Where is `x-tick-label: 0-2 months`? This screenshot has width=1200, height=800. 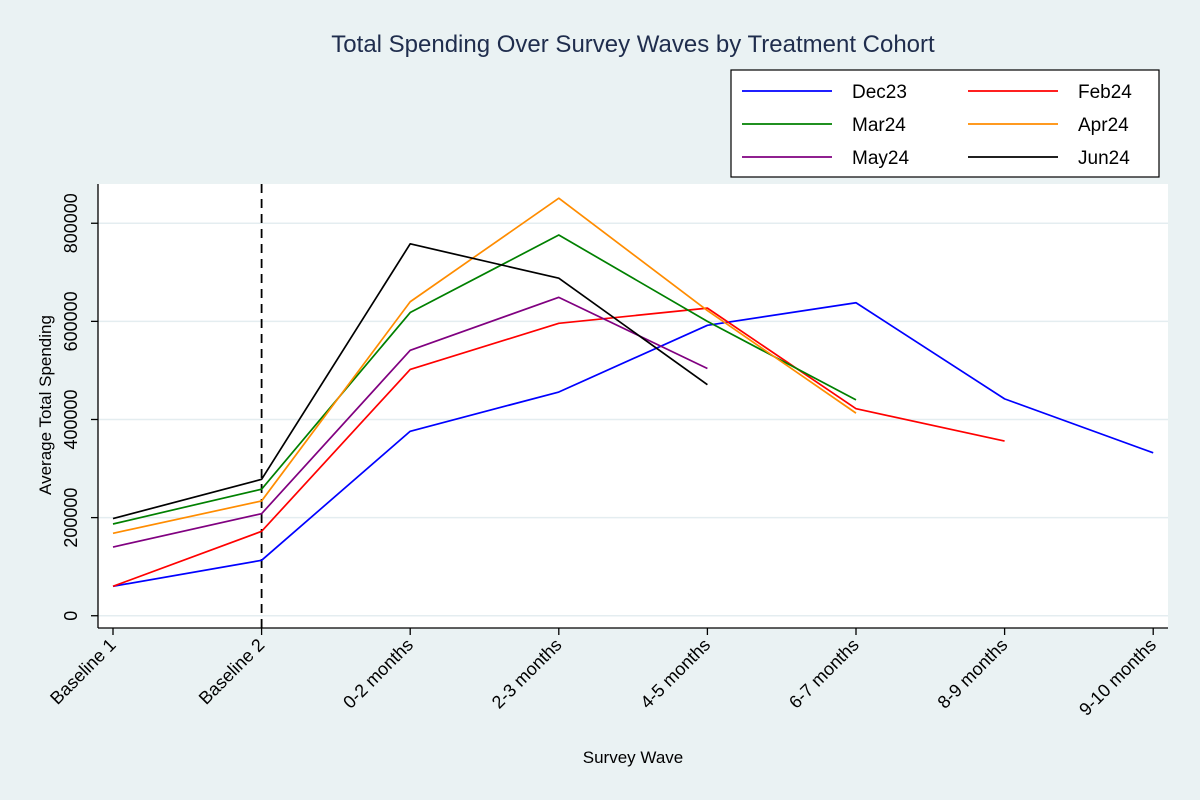 x-tick-label: 0-2 months is located at coordinates (378, 674).